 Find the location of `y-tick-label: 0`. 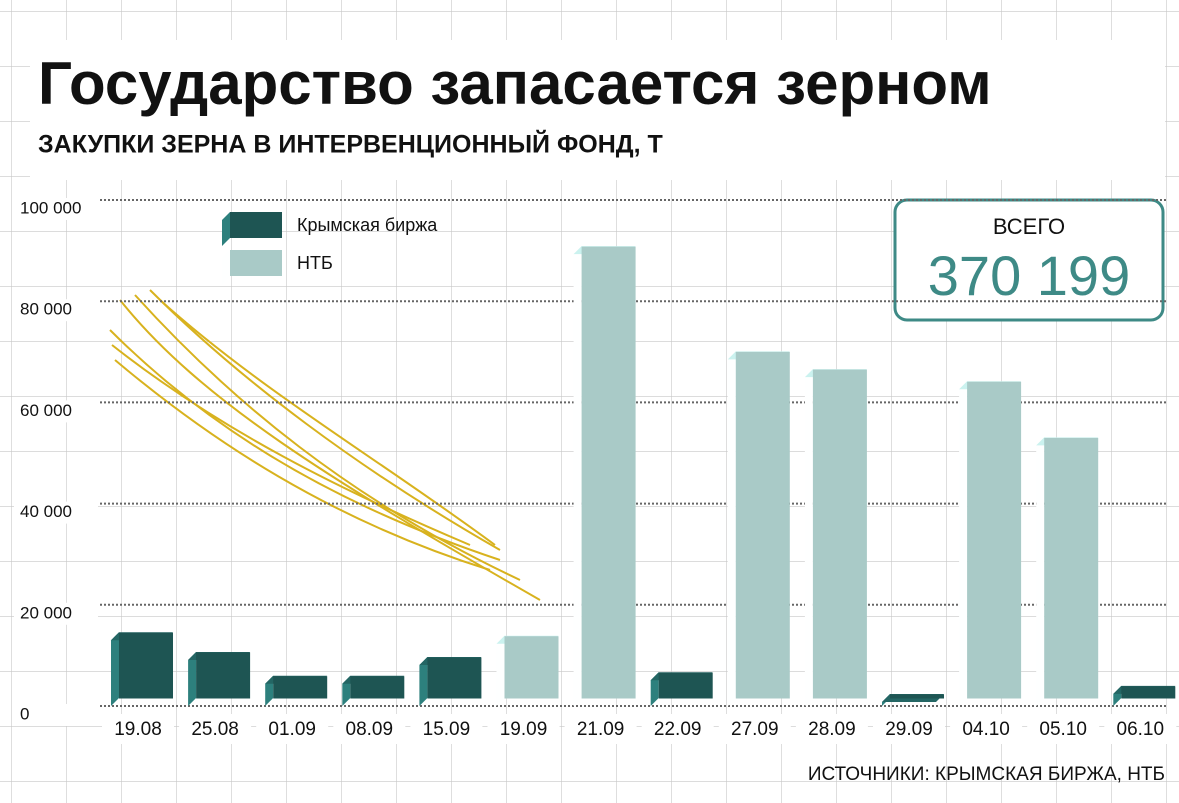

y-tick-label: 0 is located at coordinates (24, 713).